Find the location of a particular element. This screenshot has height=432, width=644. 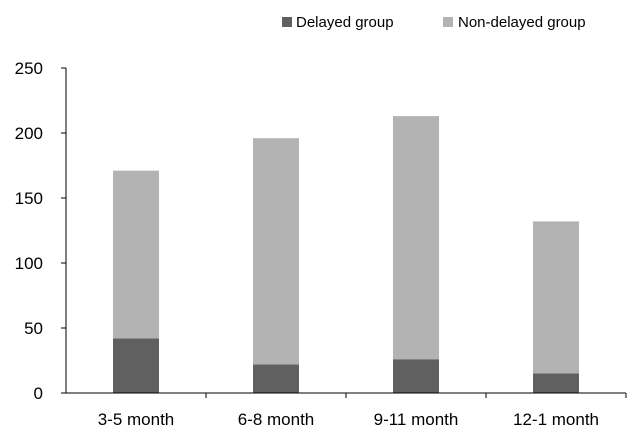

x-tick-label: 6-8 month is located at coordinates (276, 419).